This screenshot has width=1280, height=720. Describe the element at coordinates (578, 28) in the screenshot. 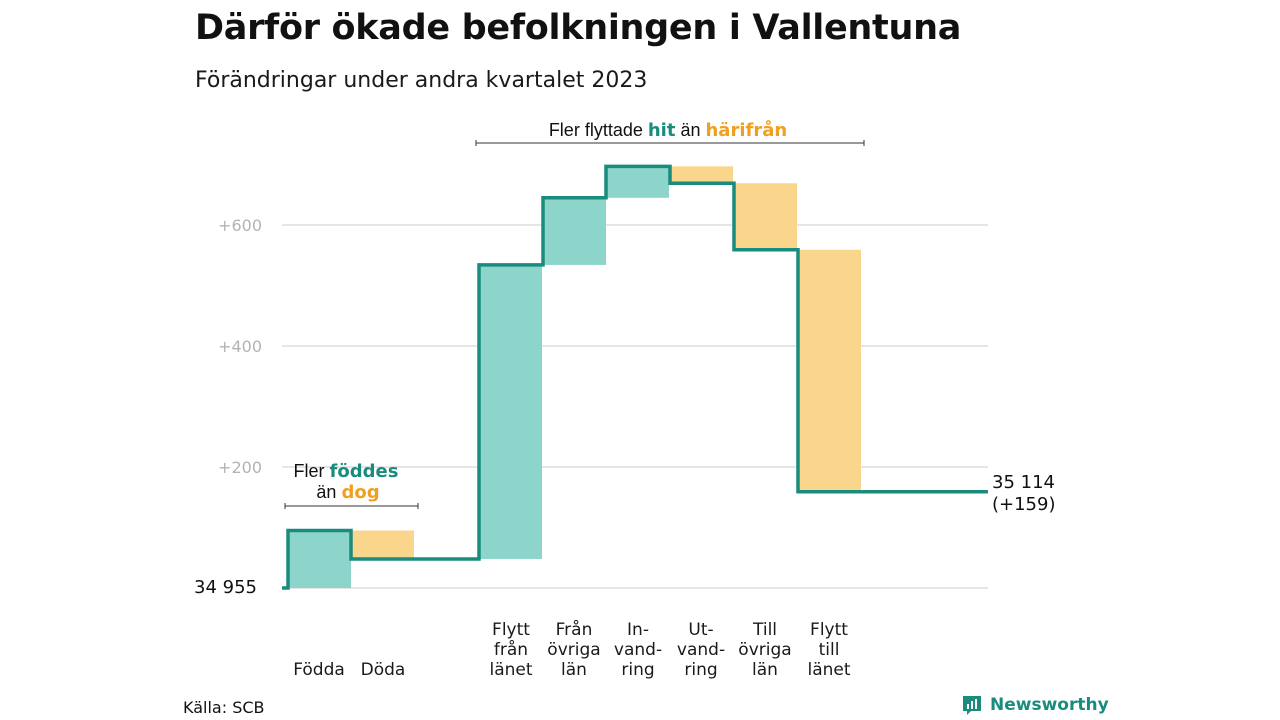

I see `chart-title: Därför ökade befolkningen i Vallentuna` at that location.